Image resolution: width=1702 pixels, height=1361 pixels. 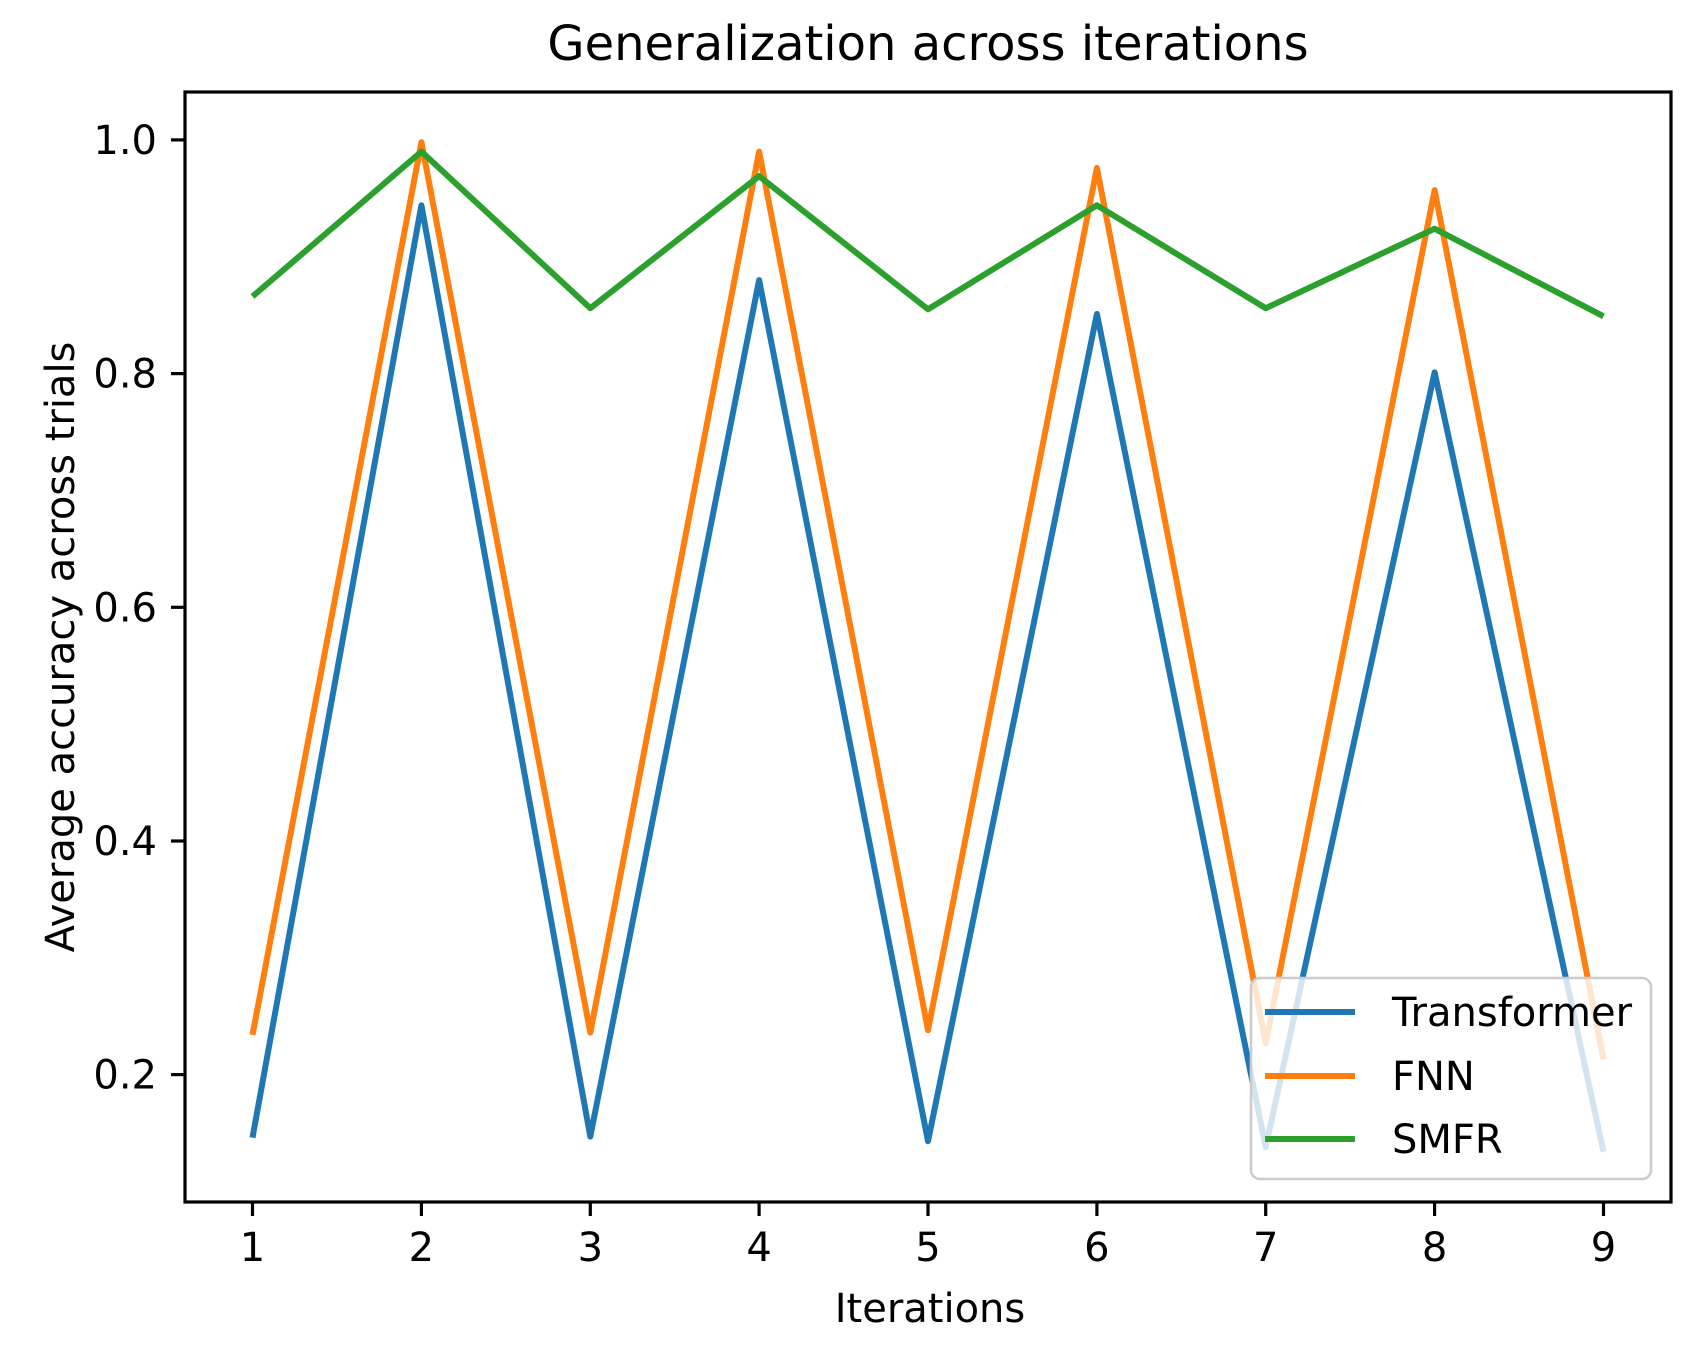 I want to click on legend-label-transformer: Transformer, so click(x=1512, y=1013).